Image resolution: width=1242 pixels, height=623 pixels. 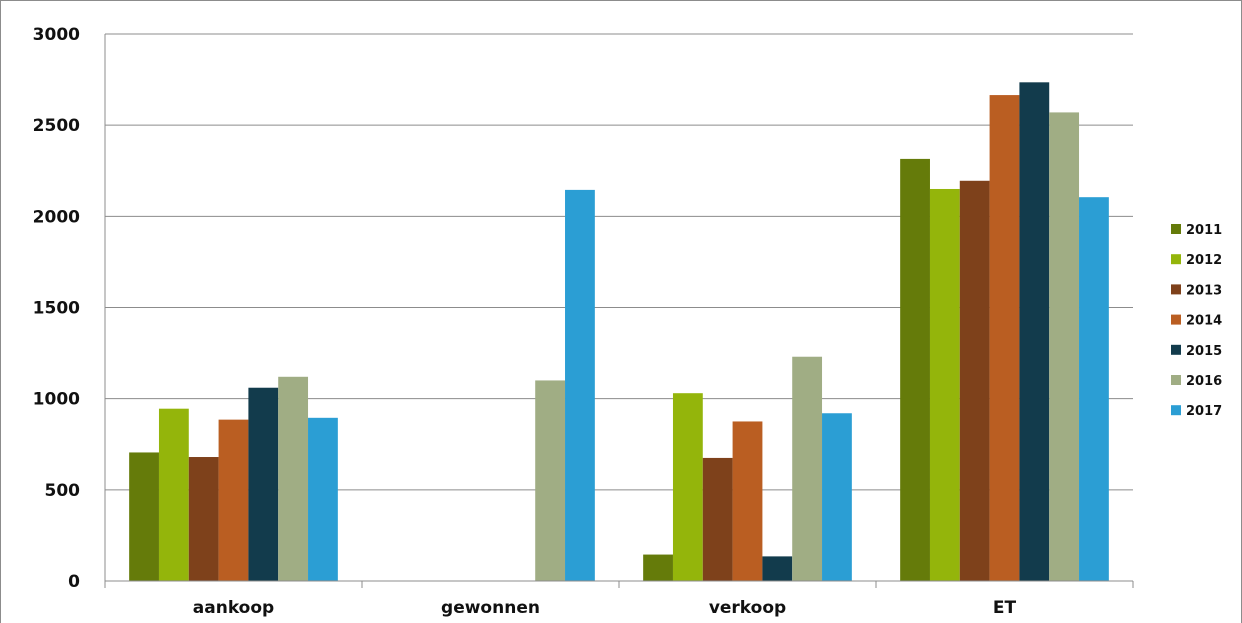 I want to click on legend-label: 2015, so click(x=1204, y=351).